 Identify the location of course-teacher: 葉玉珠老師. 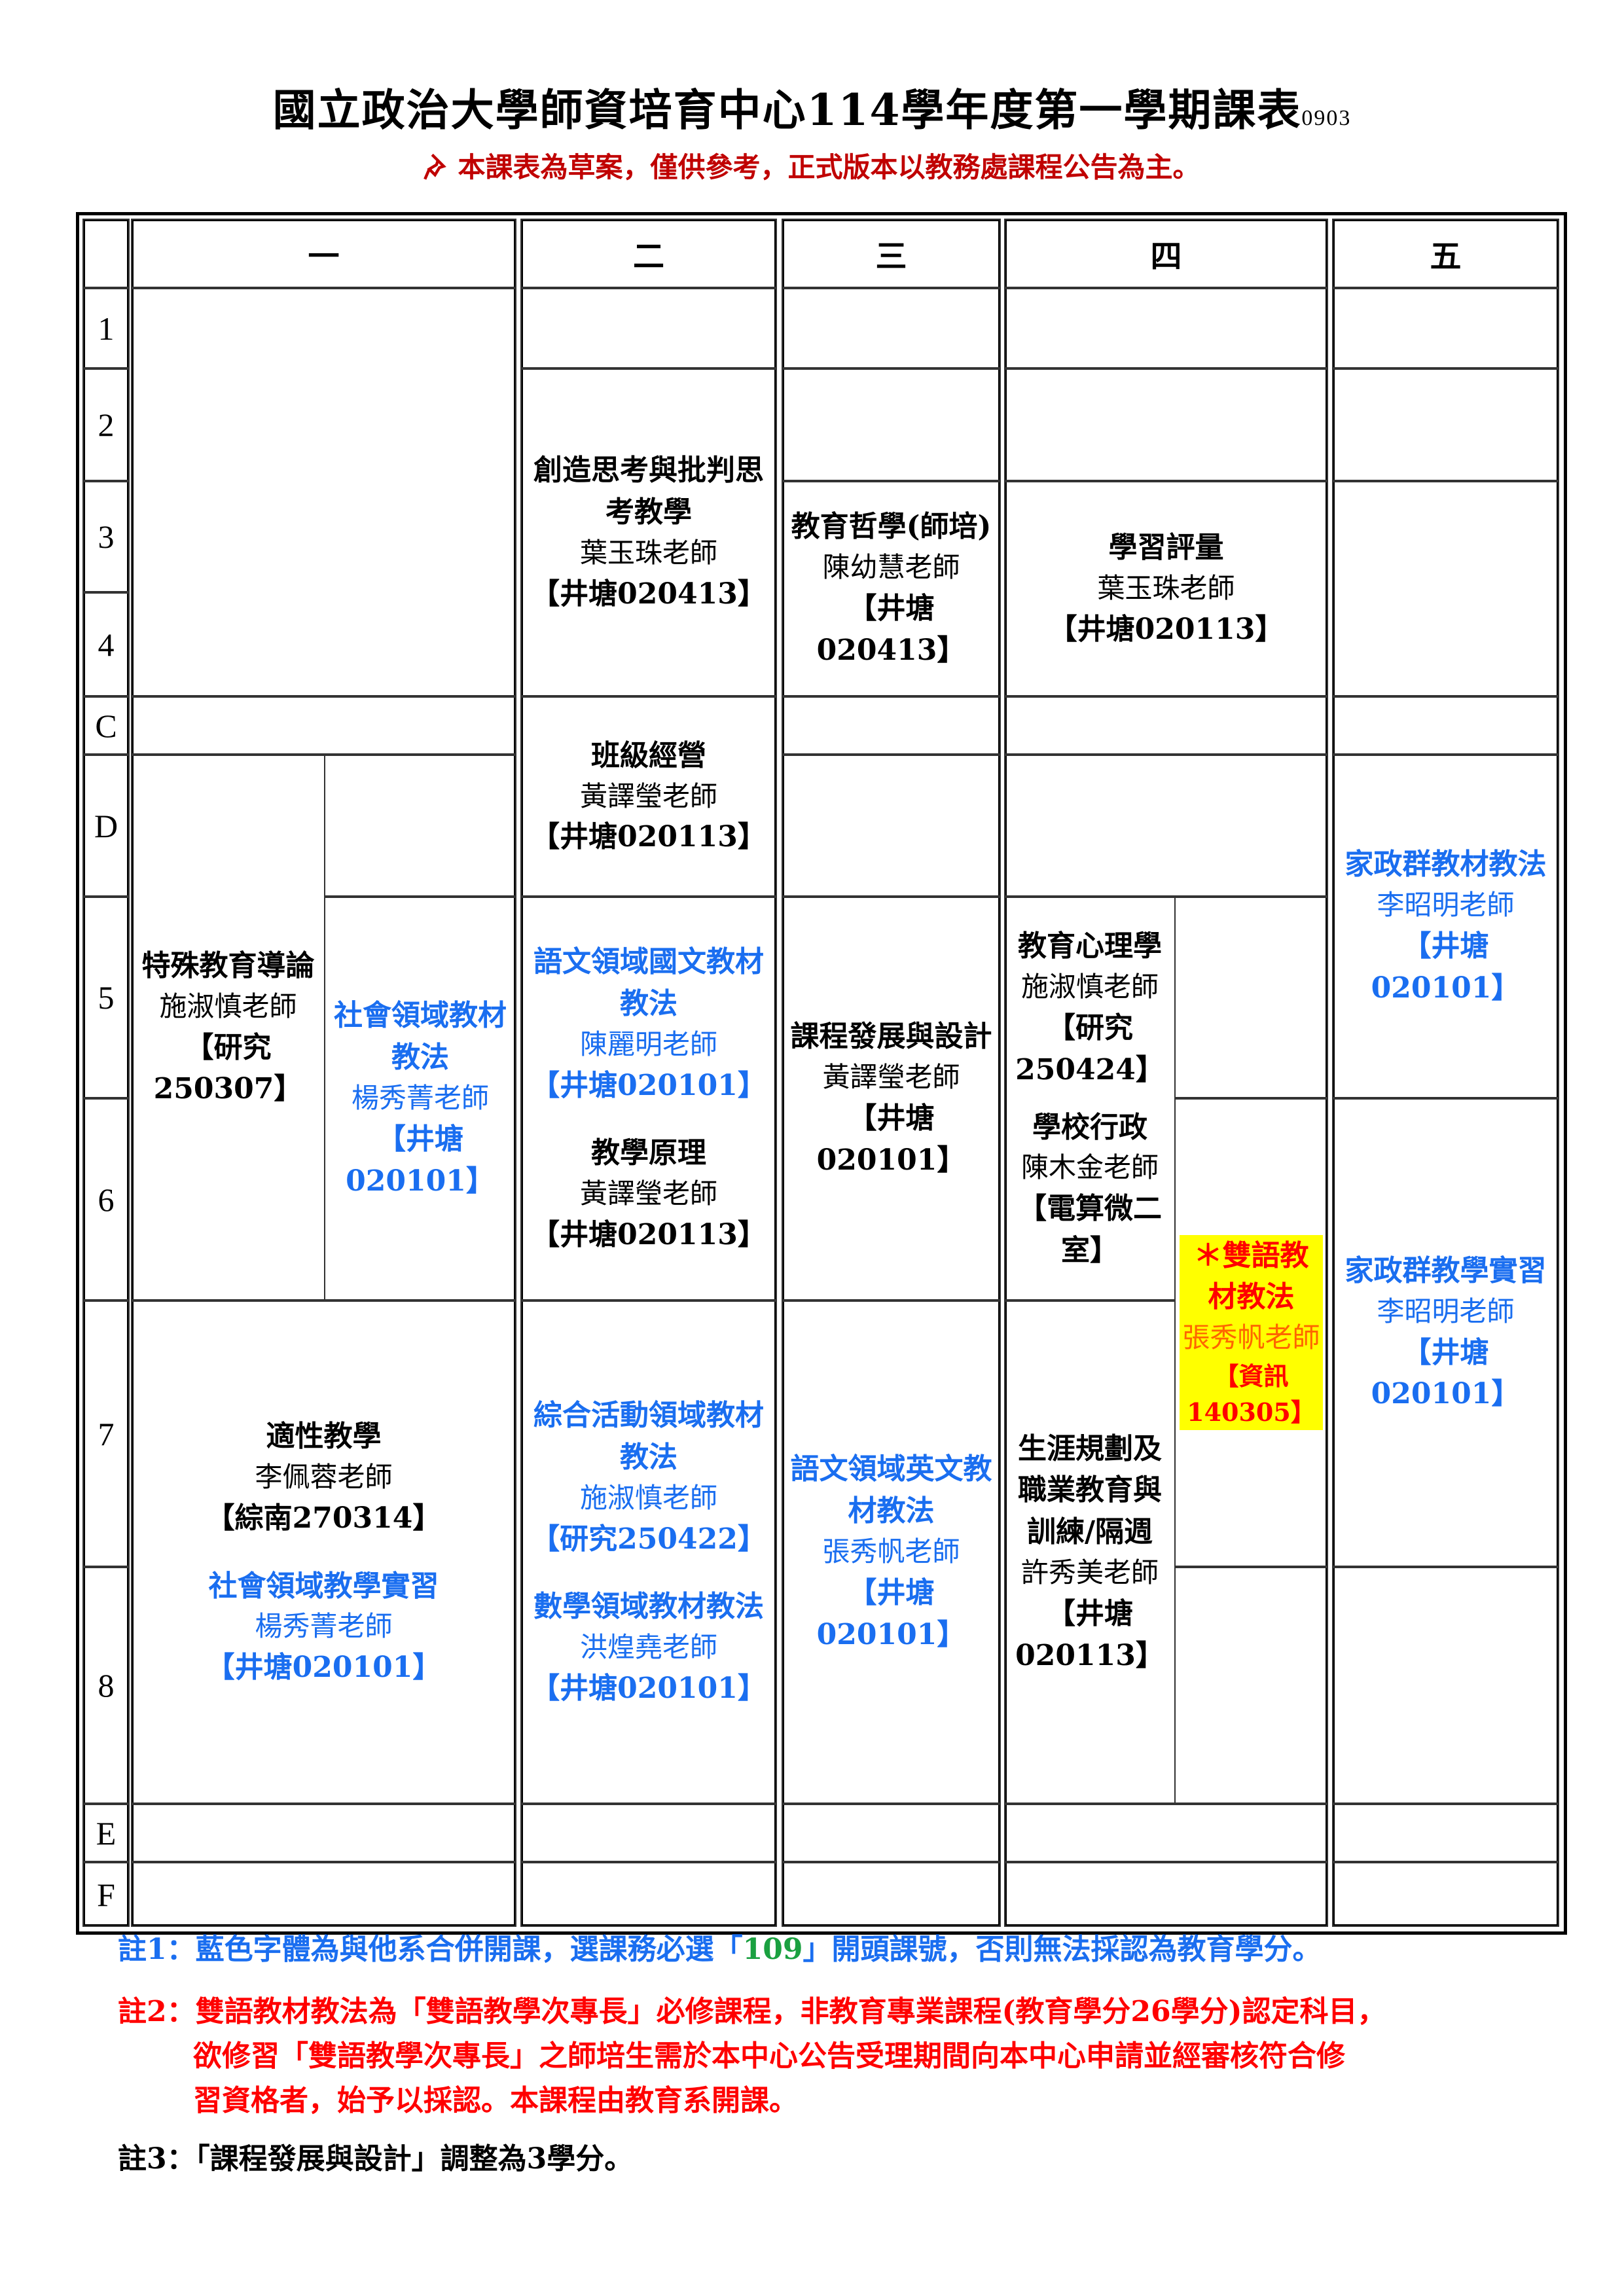
(1166, 588).